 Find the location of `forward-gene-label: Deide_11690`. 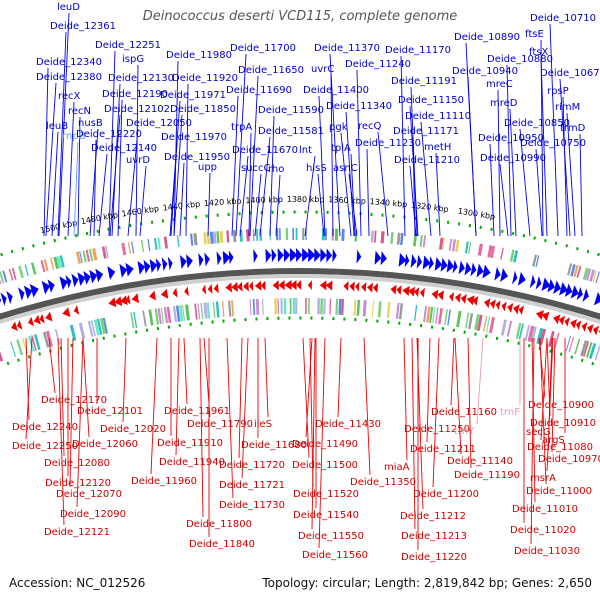

forward-gene-label: Deide_11690 is located at coordinates (259, 90).